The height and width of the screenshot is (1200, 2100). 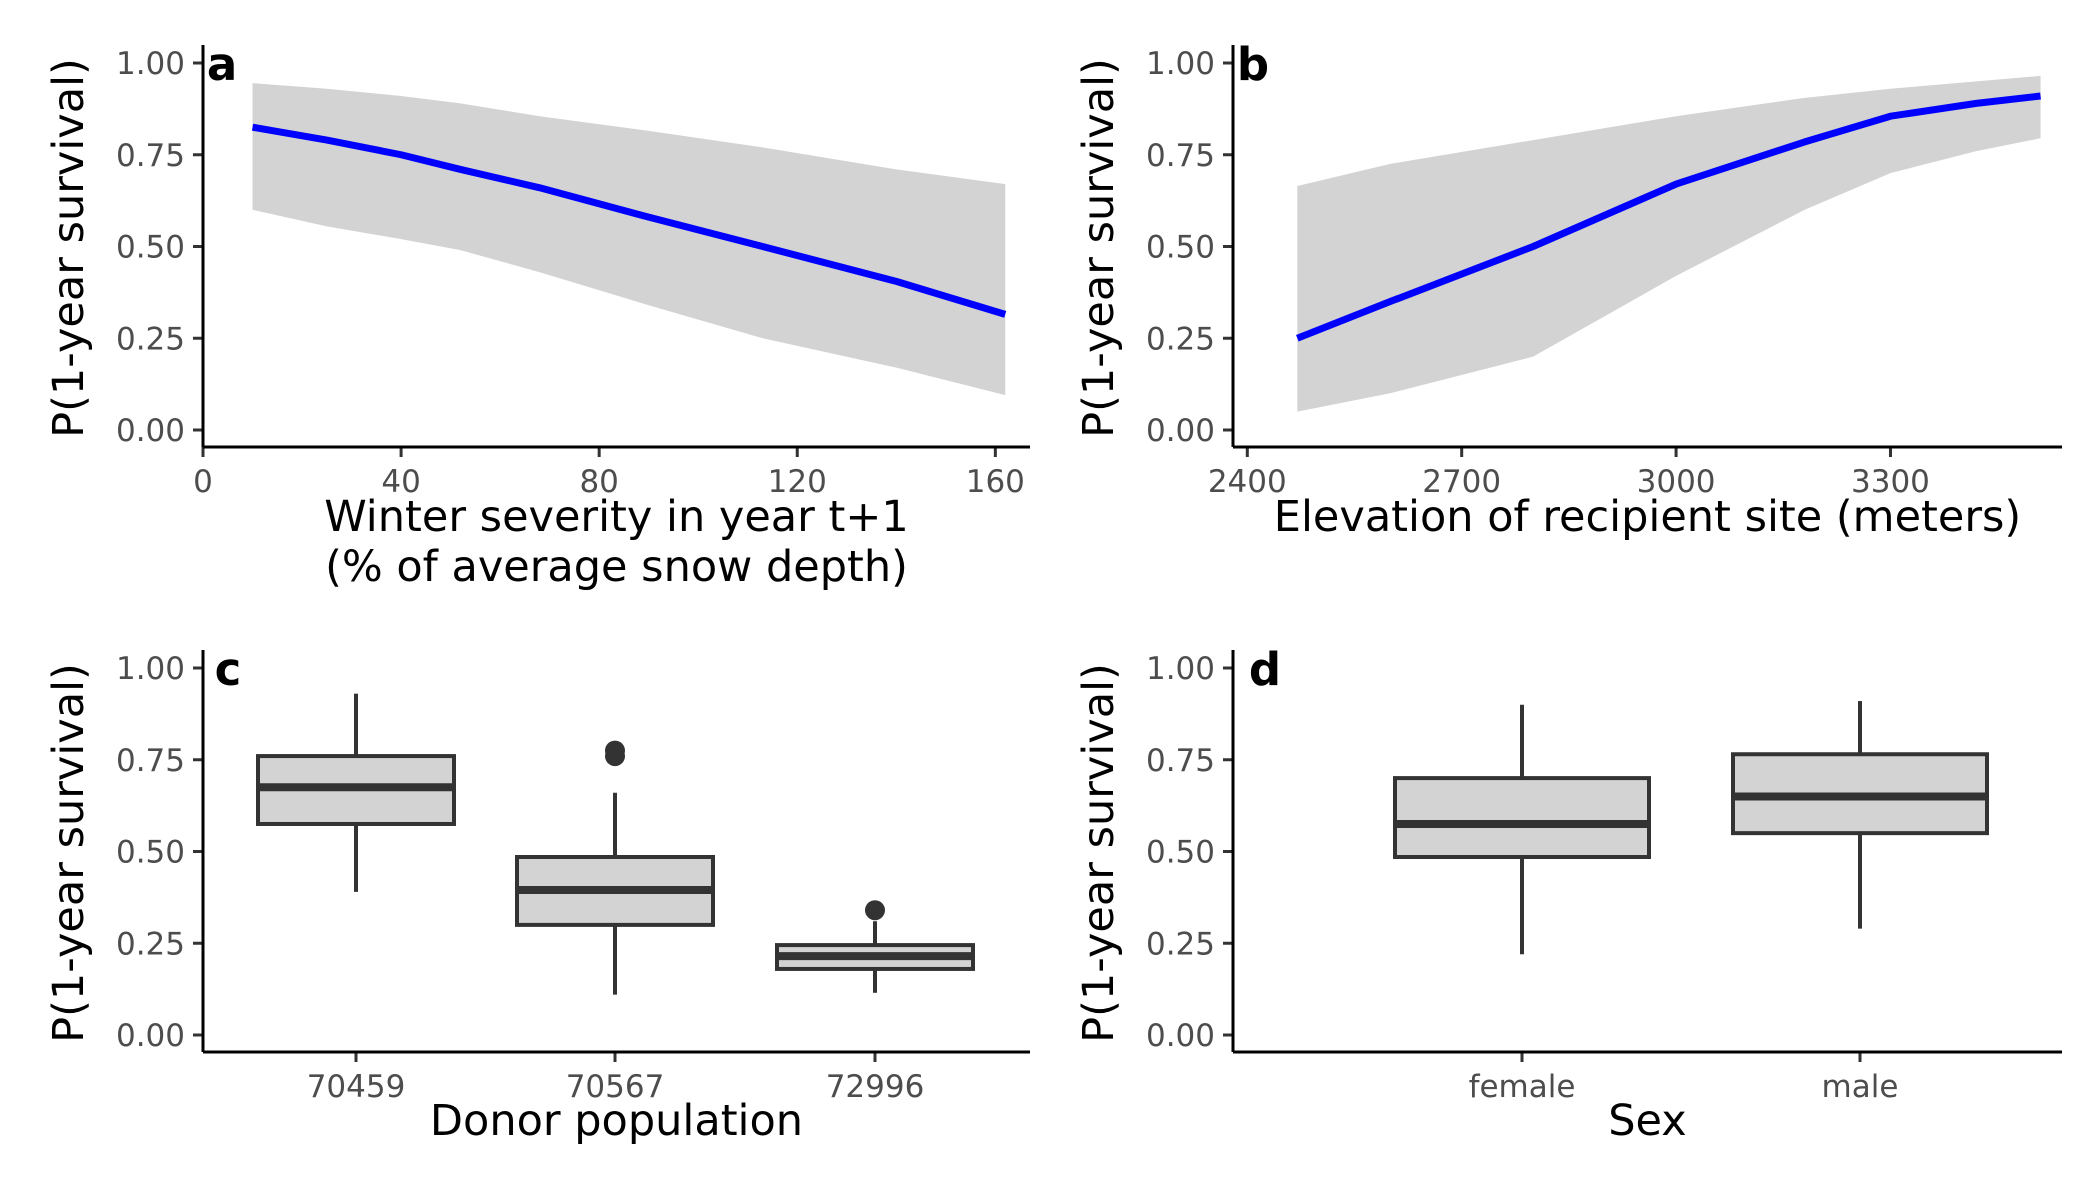 I want to click on x-tick-label: 120, so click(x=797, y=482).